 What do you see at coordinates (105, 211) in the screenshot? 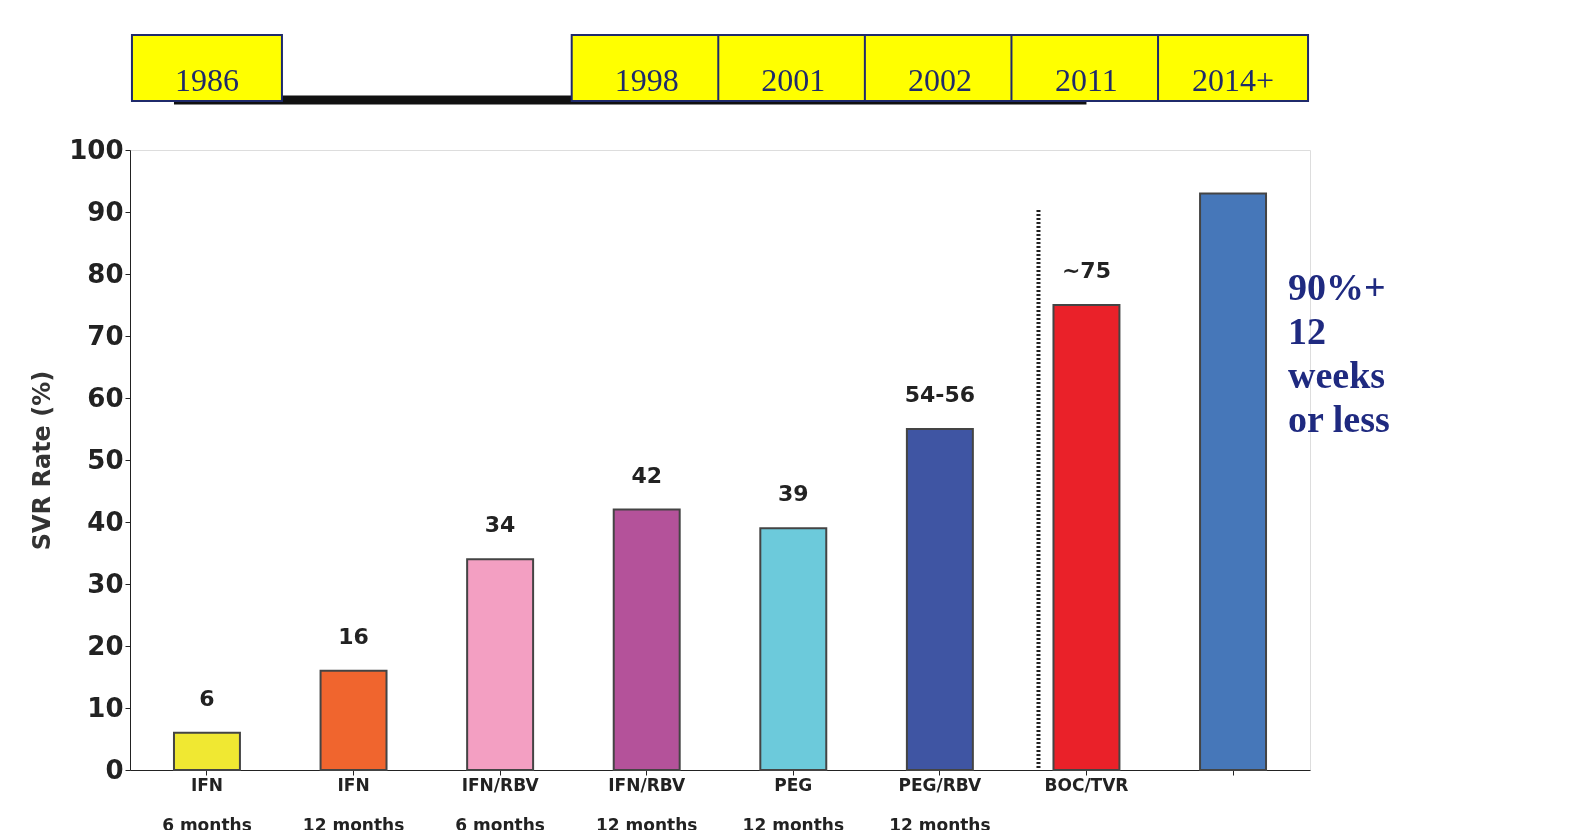
I see `y-tick-label: 90` at bounding box center [105, 211].